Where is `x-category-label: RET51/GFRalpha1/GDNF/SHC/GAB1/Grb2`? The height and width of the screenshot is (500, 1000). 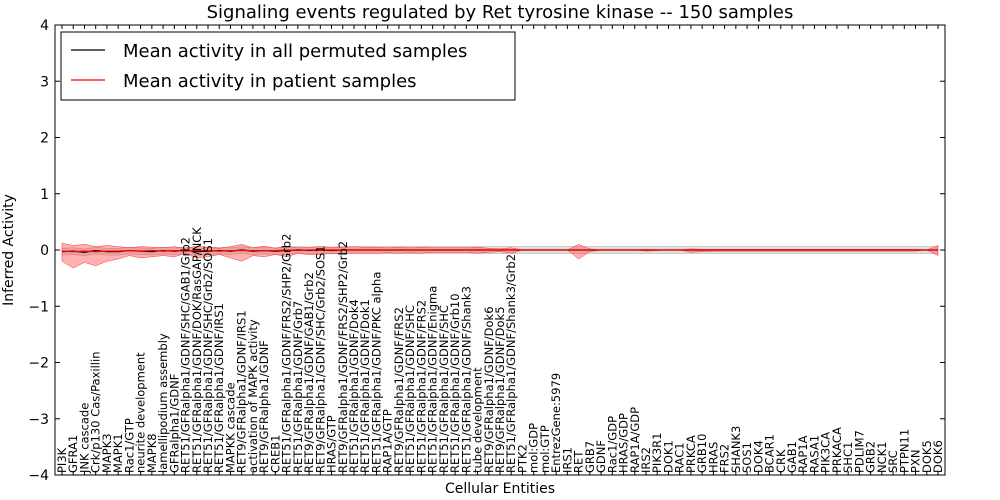 x-category-label: RET51/GFRalpha1/GDNF/SHC/GAB1/Grb2 is located at coordinates (186, 355).